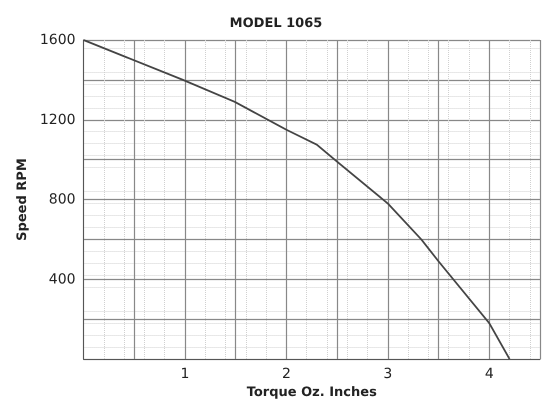 The width and height of the screenshot is (552, 412). What do you see at coordinates (62, 279) in the screenshot?
I see `y-tick-label: 400` at bounding box center [62, 279].